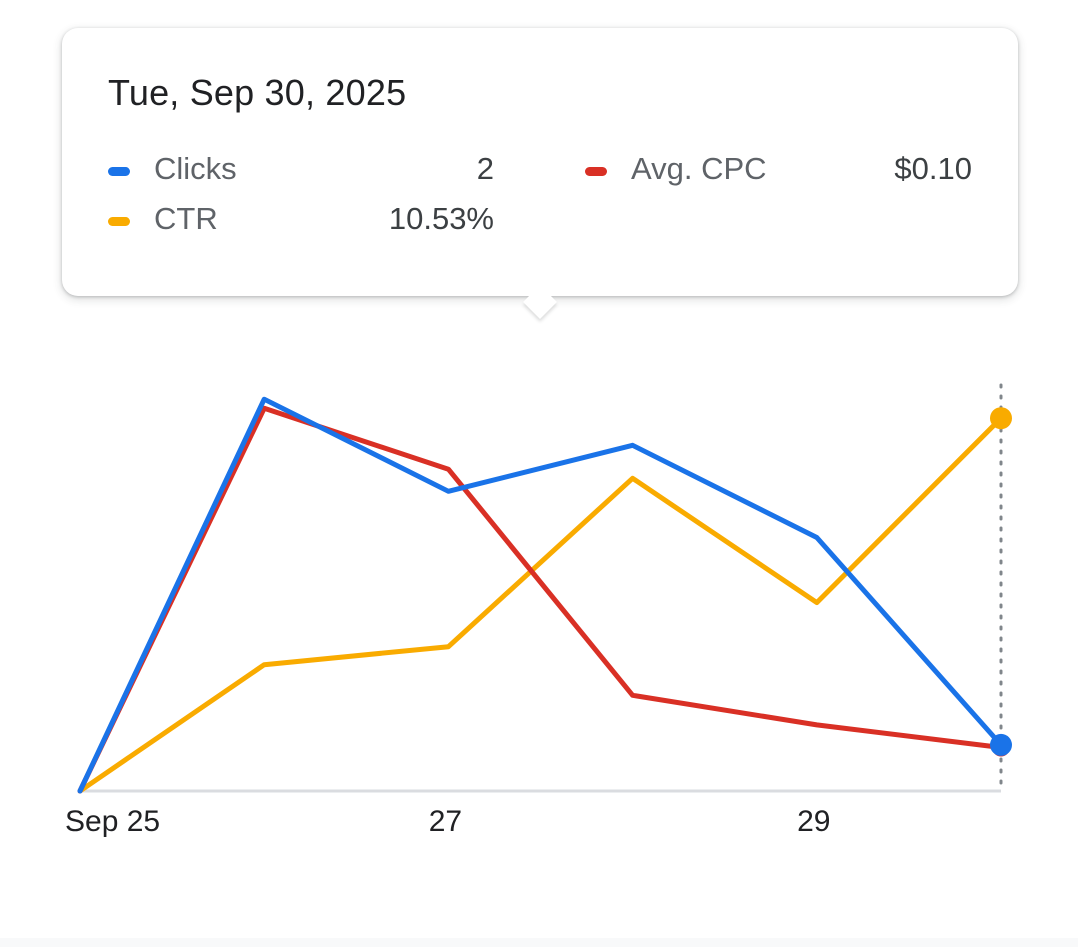 Image resolution: width=1078 pixels, height=947 pixels. Describe the element at coordinates (539, 942) in the screenshot. I see `bottom-strip` at that location.